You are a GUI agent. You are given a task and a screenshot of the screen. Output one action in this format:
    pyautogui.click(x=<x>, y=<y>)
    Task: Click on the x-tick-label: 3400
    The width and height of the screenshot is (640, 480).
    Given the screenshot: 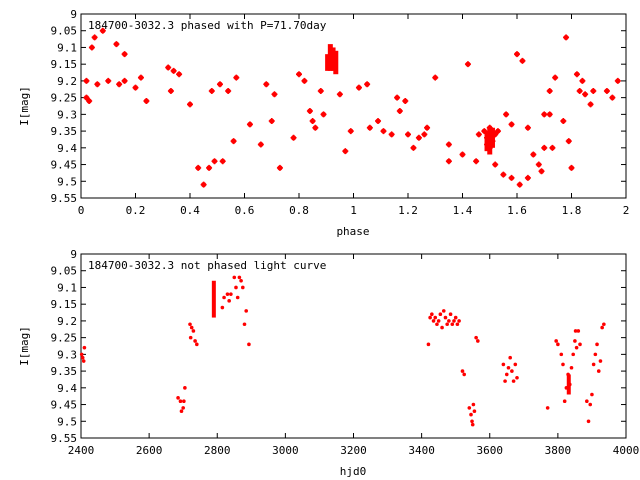 What is the action you would take?
    pyautogui.click(x=421, y=450)
    